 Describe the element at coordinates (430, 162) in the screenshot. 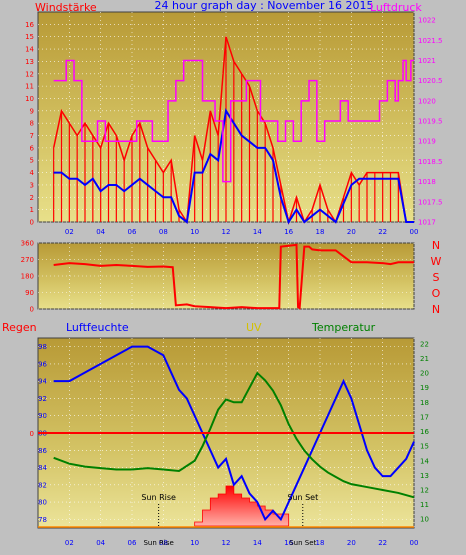

I see `pressure-tick-label: 1018.5` at that location.